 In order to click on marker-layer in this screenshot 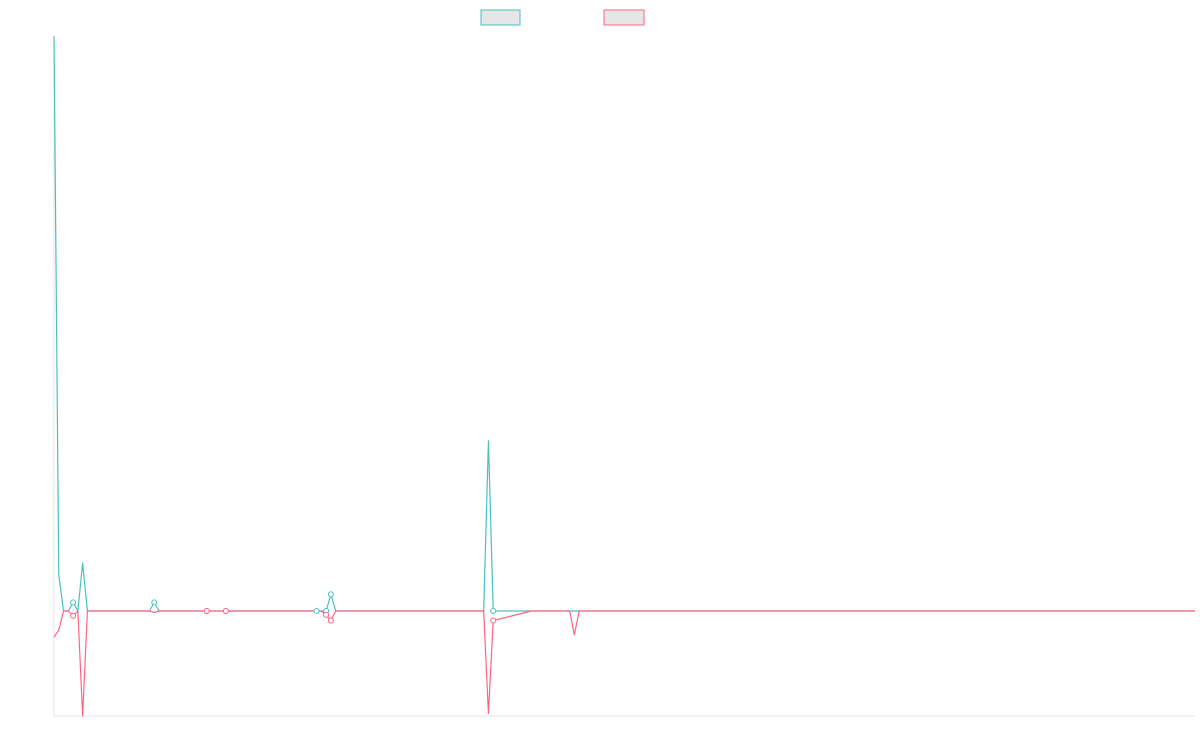, I will do `click(283, 607)`.